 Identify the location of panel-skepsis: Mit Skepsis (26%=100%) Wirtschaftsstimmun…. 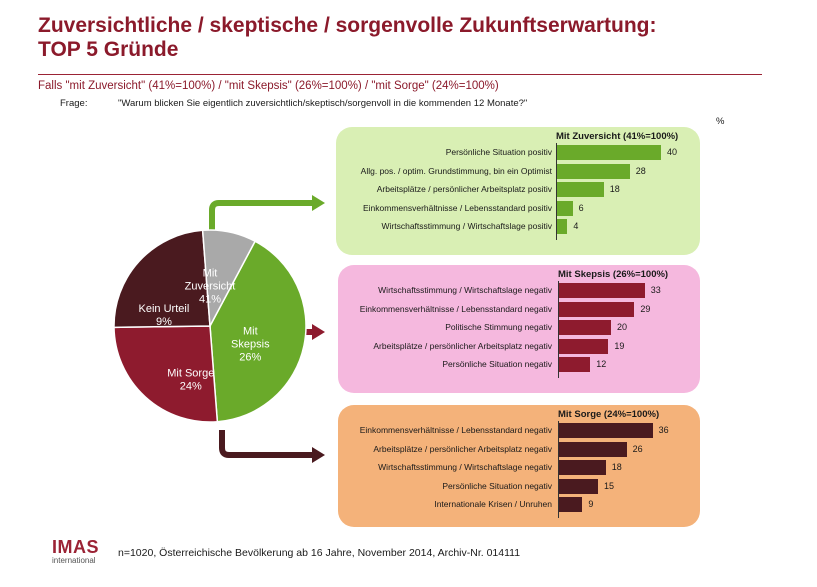
(519, 329).